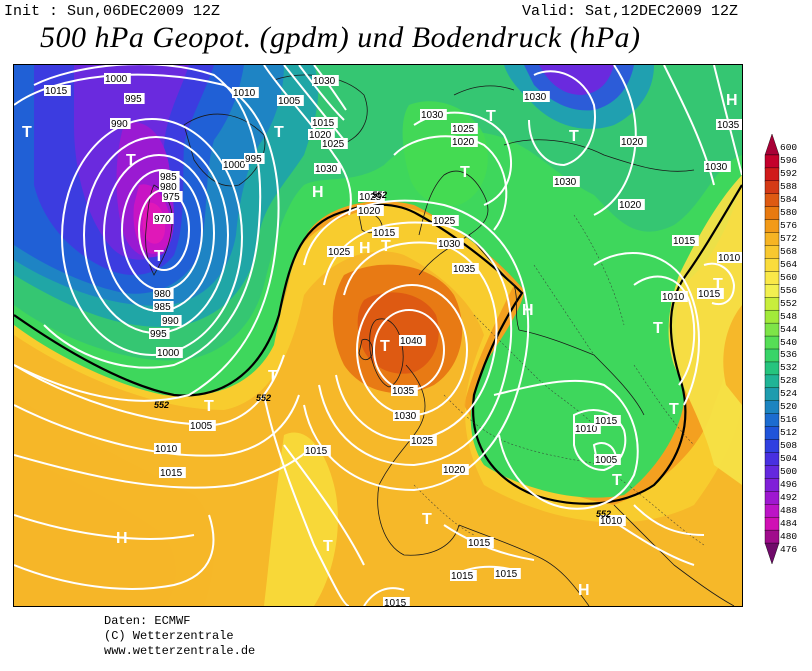 The height and width of the screenshot is (671, 812). I want to click on legend-value: 536, so click(789, 355).